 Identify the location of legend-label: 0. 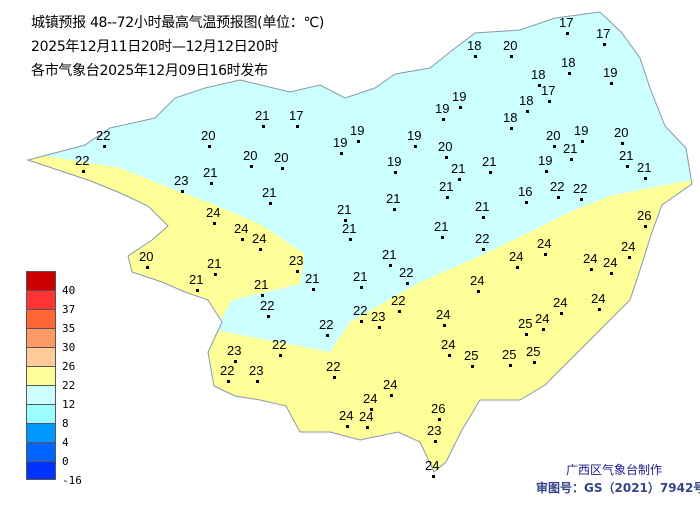
(65, 461).